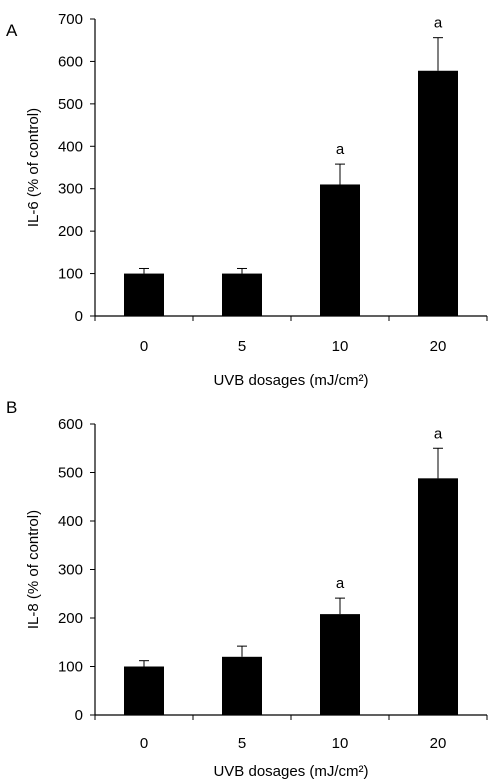 This screenshot has height=784, width=498. Describe the element at coordinates (33, 167) in the screenshot. I see `y-axis-label: IL-6 (% of control)` at that location.